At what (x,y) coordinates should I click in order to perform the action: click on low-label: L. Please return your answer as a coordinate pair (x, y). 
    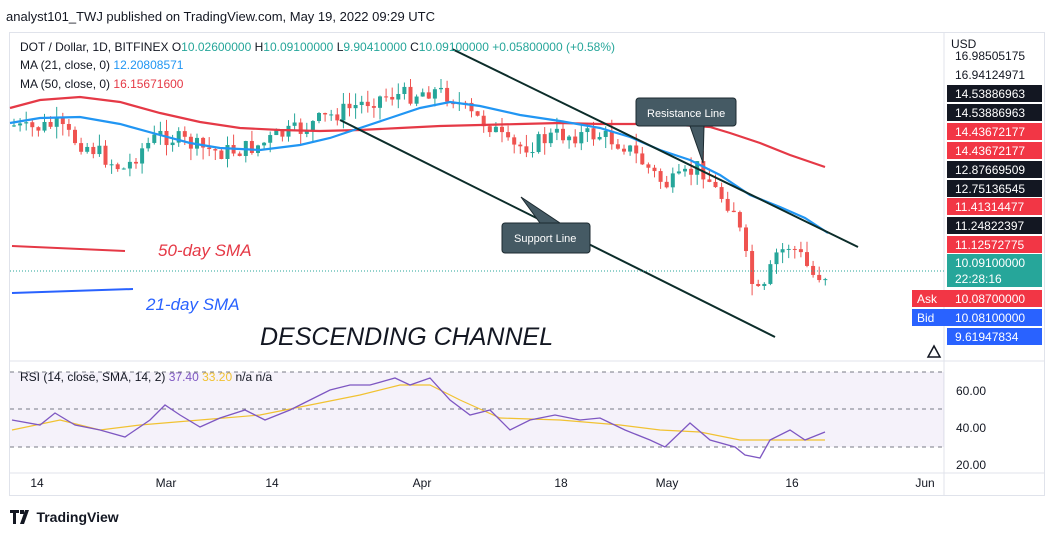
    Looking at the image, I should click on (340, 47).